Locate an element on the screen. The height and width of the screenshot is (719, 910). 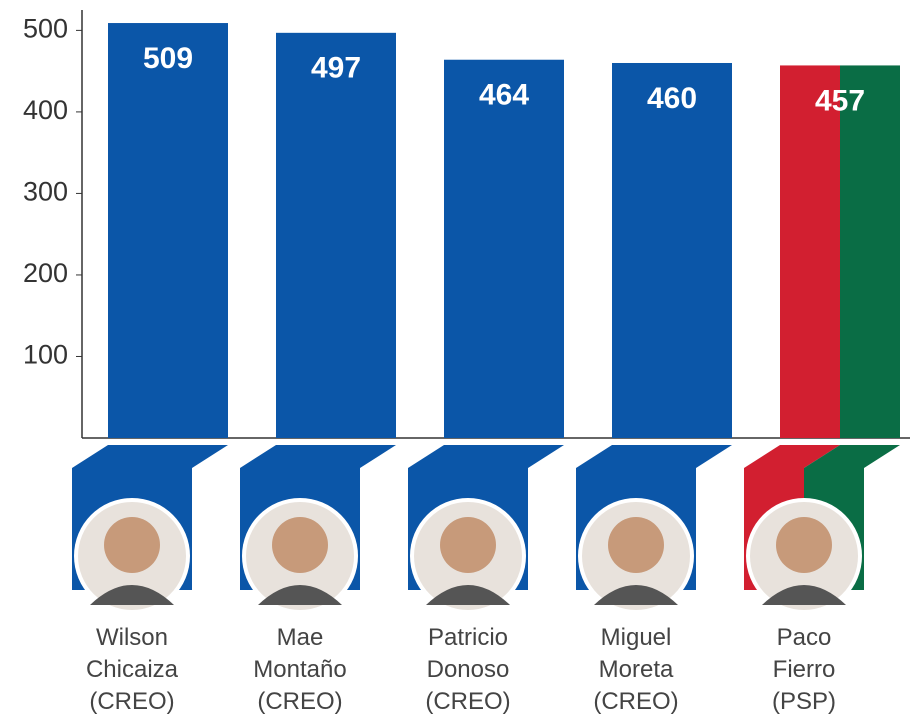
value-label: 497 is located at coordinates (336, 68).